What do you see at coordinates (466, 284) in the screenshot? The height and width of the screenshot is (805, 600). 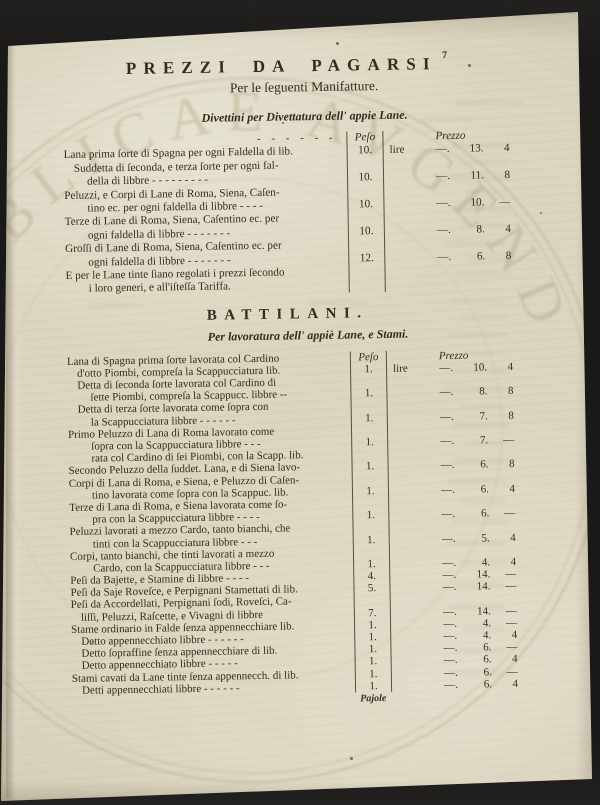 I see `line-prezzo` at bounding box center [466, 284].